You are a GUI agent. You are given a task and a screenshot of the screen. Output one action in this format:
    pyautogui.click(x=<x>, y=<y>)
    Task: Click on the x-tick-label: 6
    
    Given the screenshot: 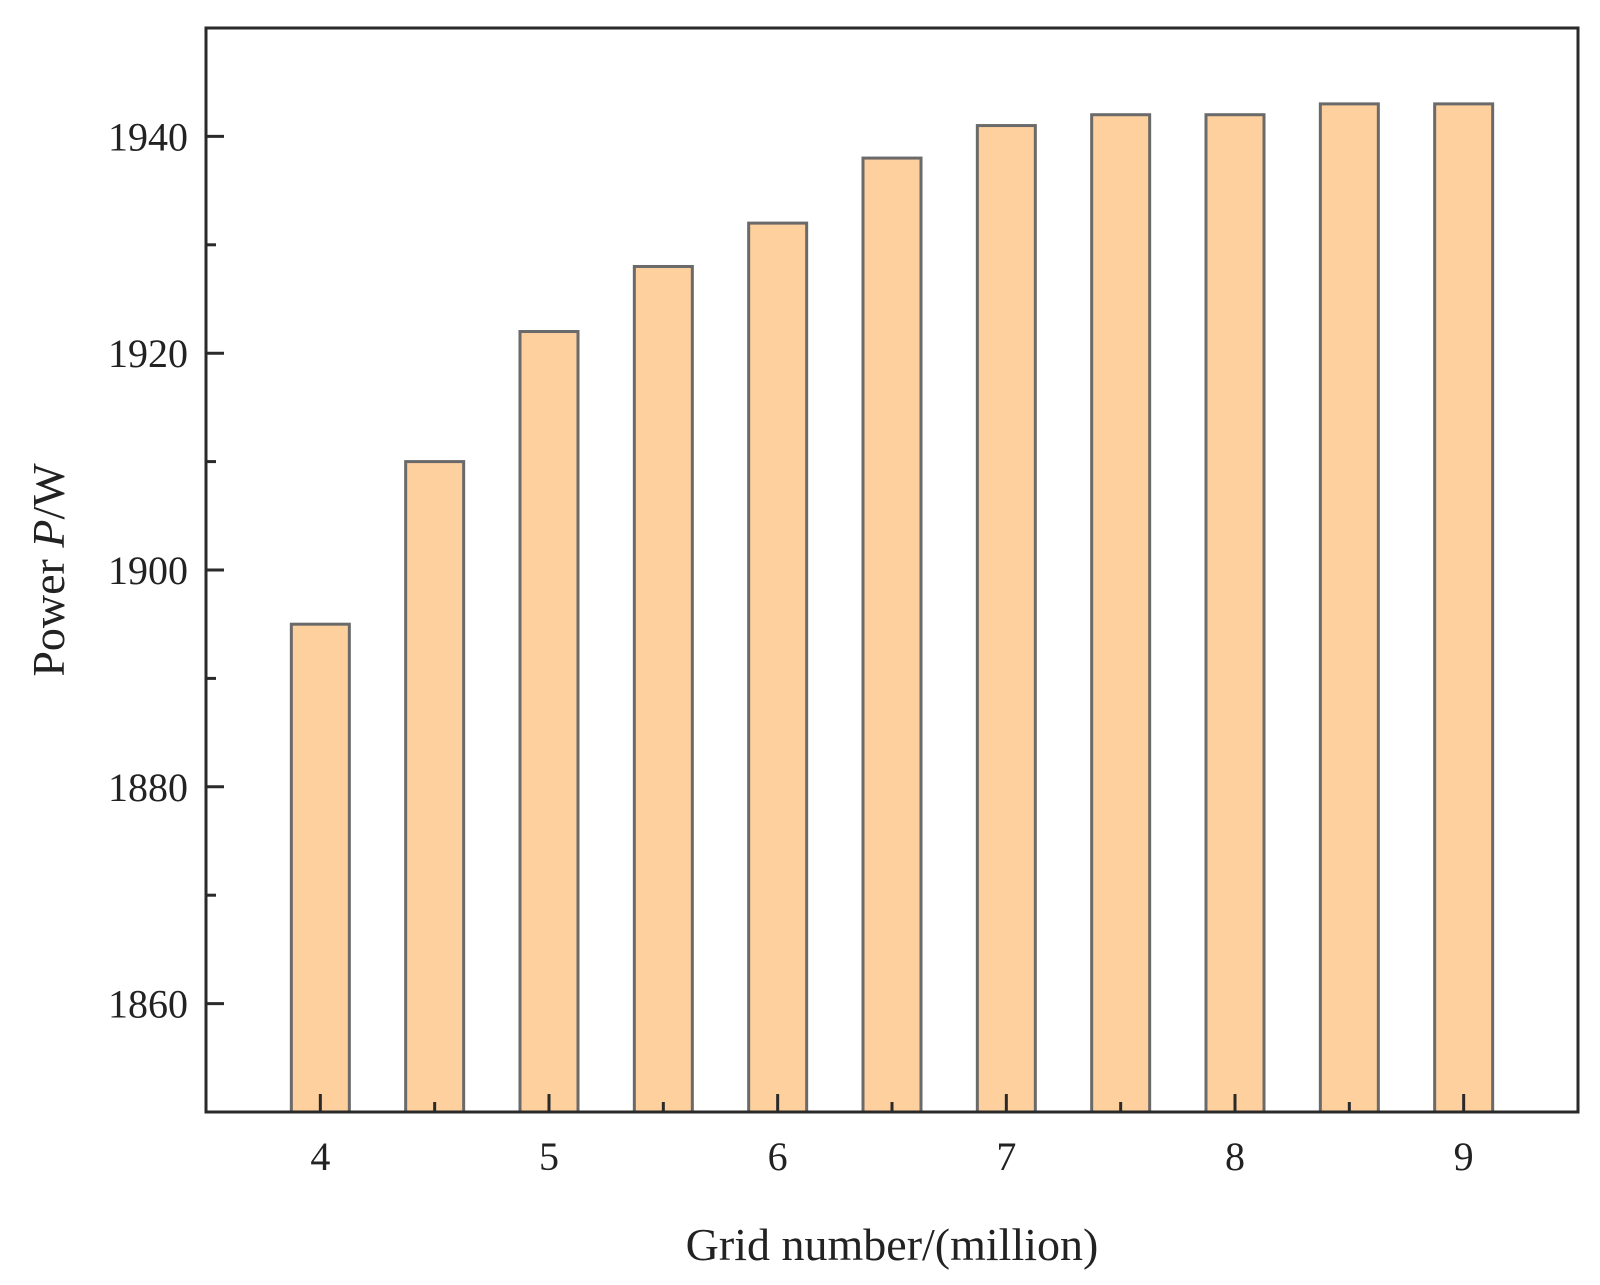 What is the action you would take?
    pyautogui.click(x=778, y=1156)
    